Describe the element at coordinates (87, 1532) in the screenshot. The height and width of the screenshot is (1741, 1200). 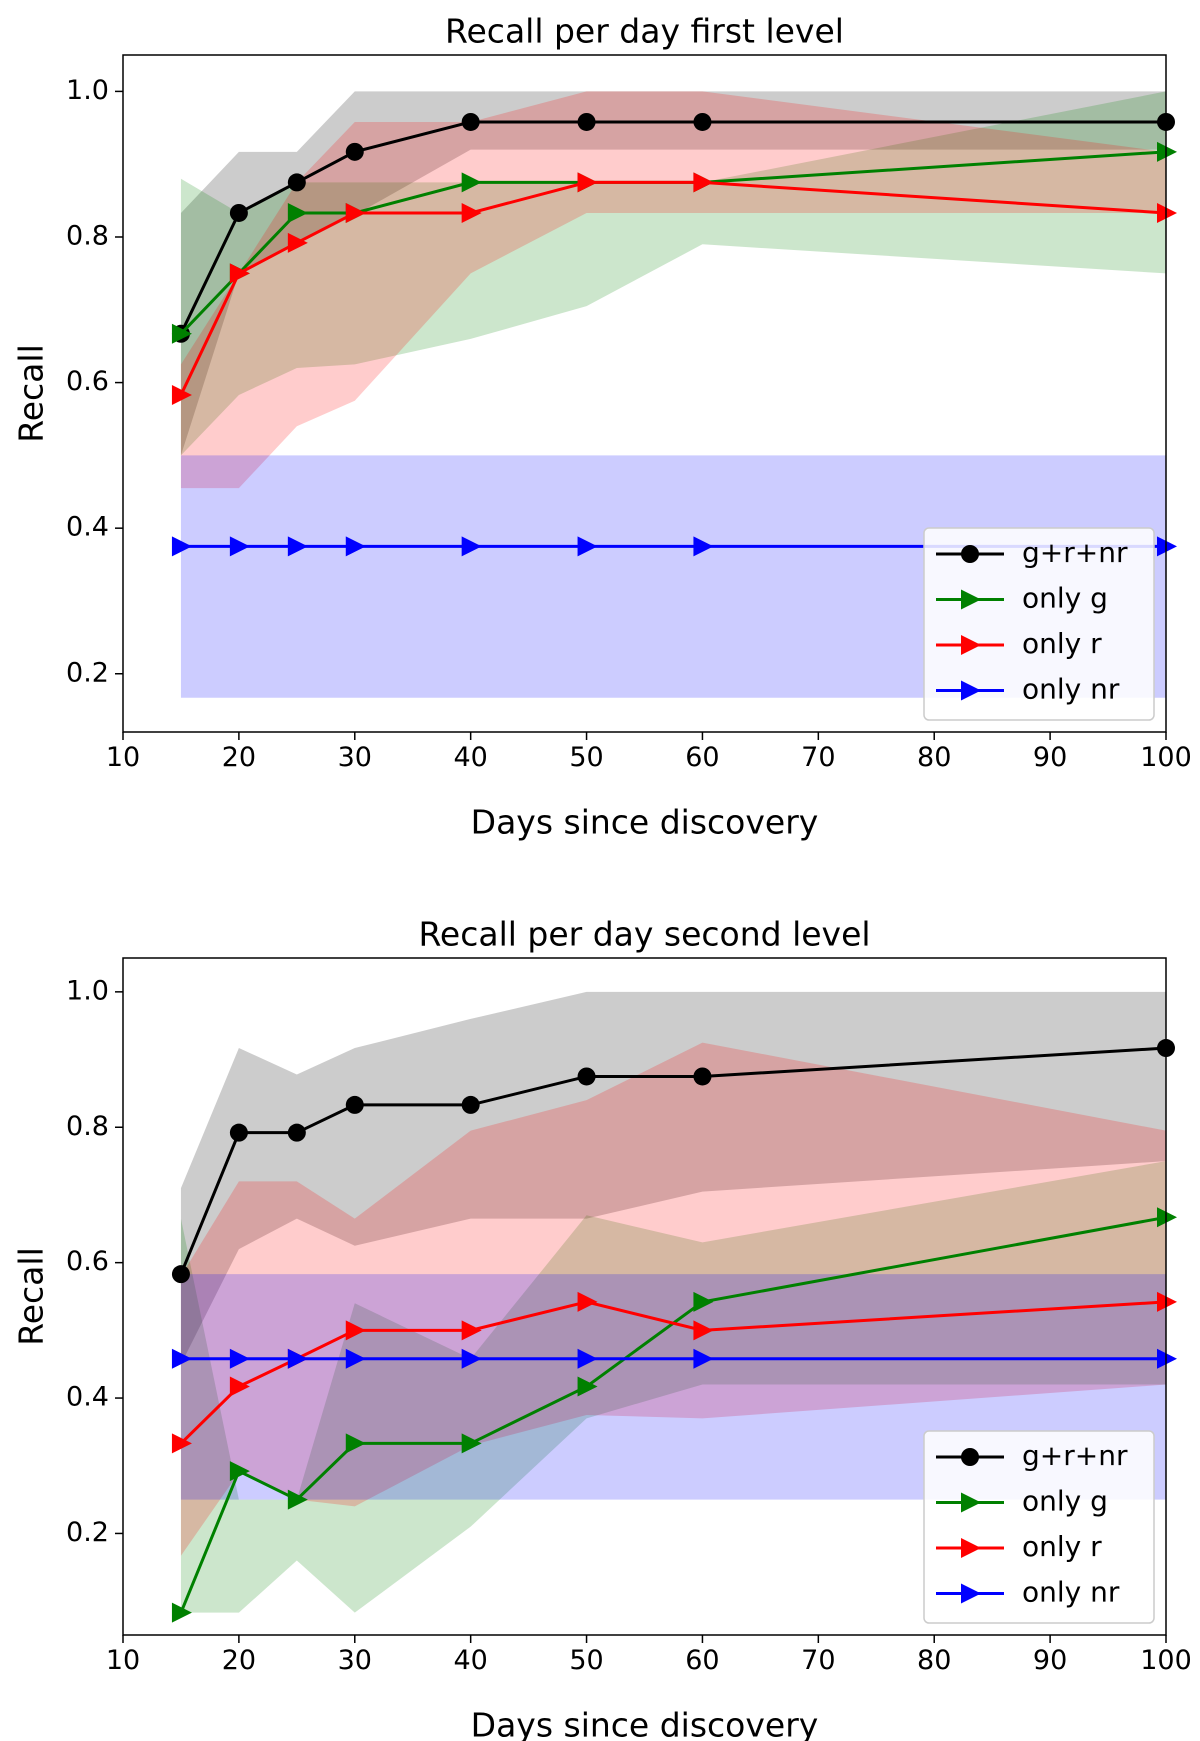
I see `y-tick-label: 0.2` at that location.